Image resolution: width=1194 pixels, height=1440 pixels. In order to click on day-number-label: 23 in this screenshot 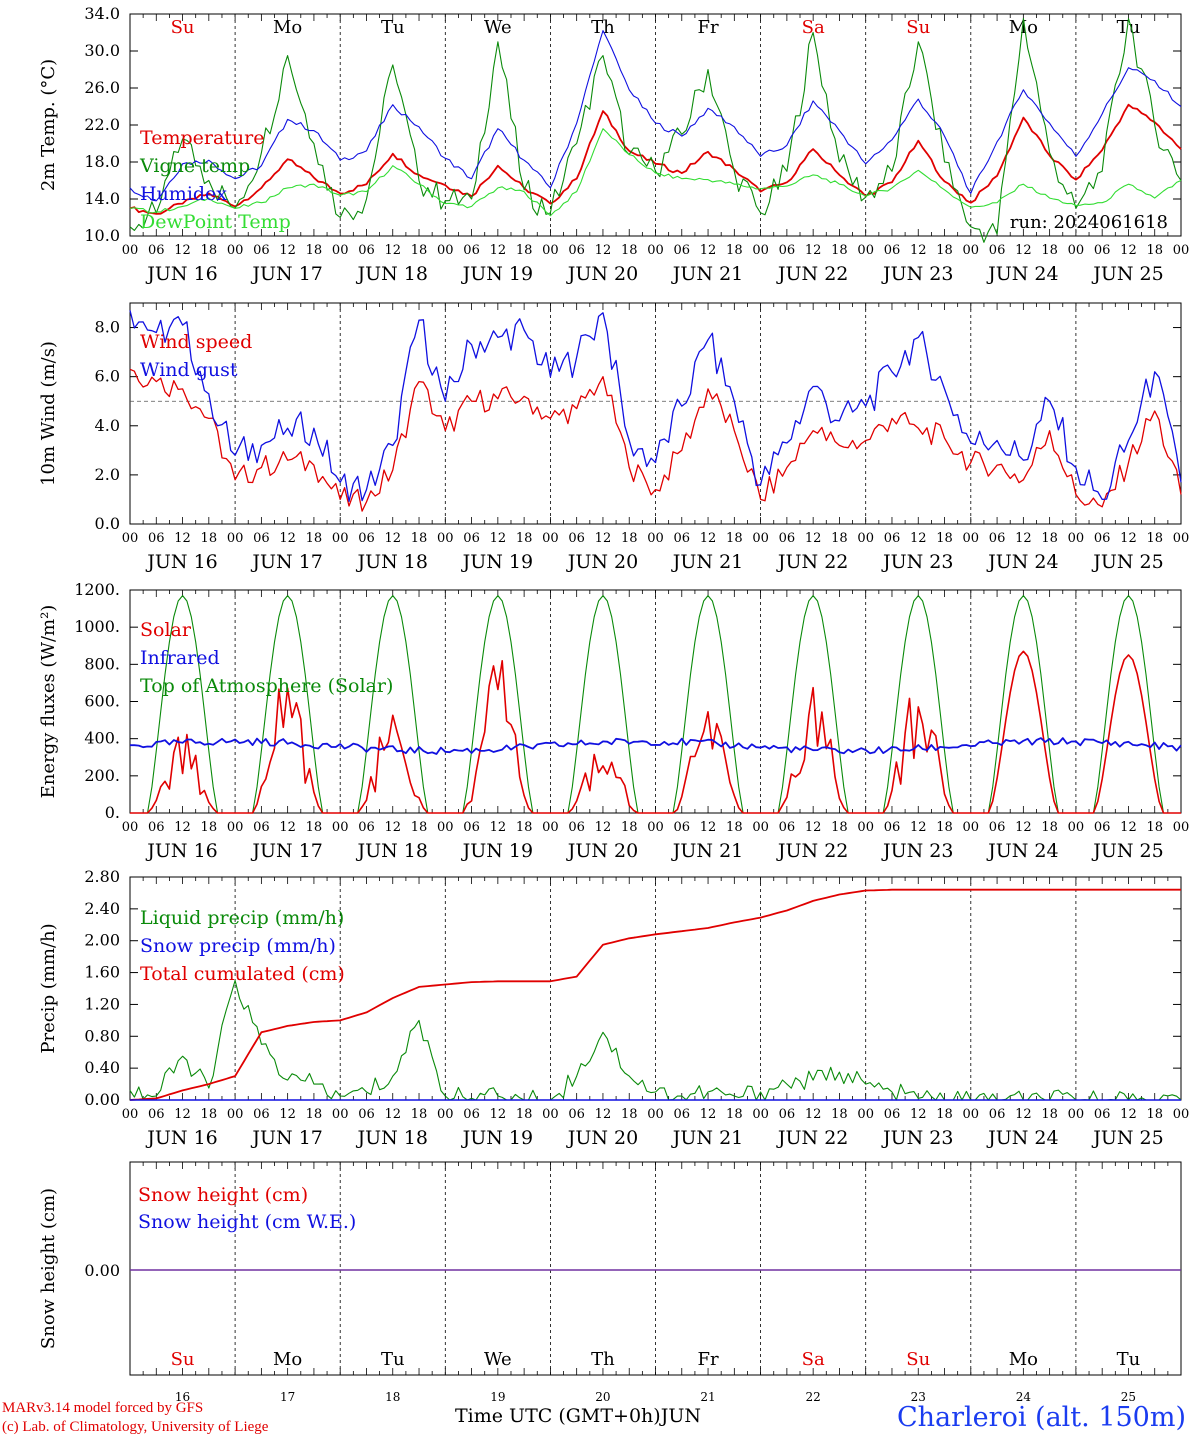, I will do `click(918, 1397)`.